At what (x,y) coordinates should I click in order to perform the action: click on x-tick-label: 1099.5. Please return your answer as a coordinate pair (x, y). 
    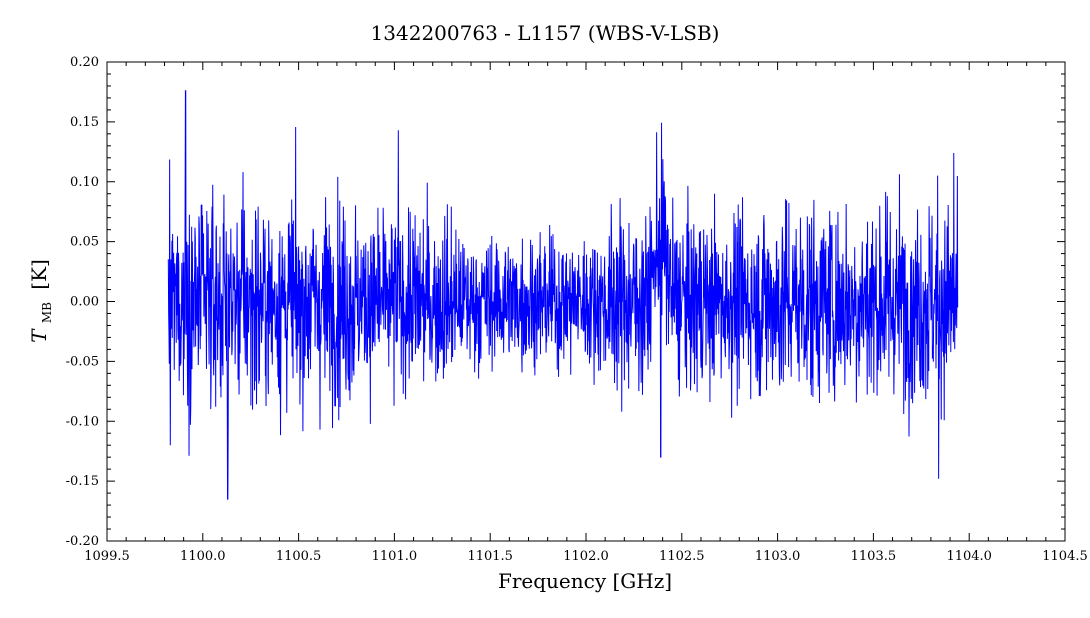
    Looking at the image, I should click on (107, 556).